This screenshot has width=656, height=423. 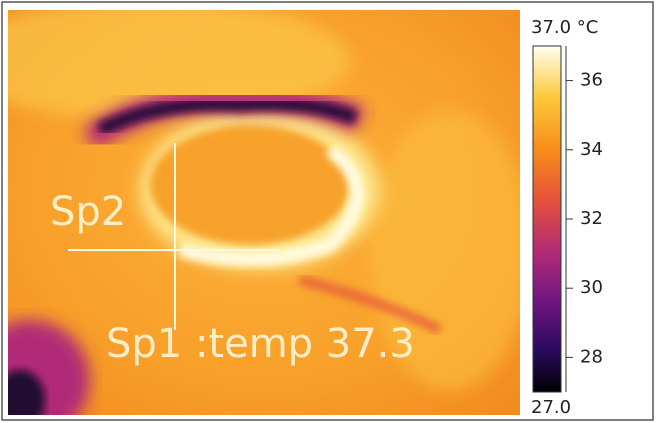 I want to click on scale-ticks: 28 30 32 34 36, so click(x=584, y=218).